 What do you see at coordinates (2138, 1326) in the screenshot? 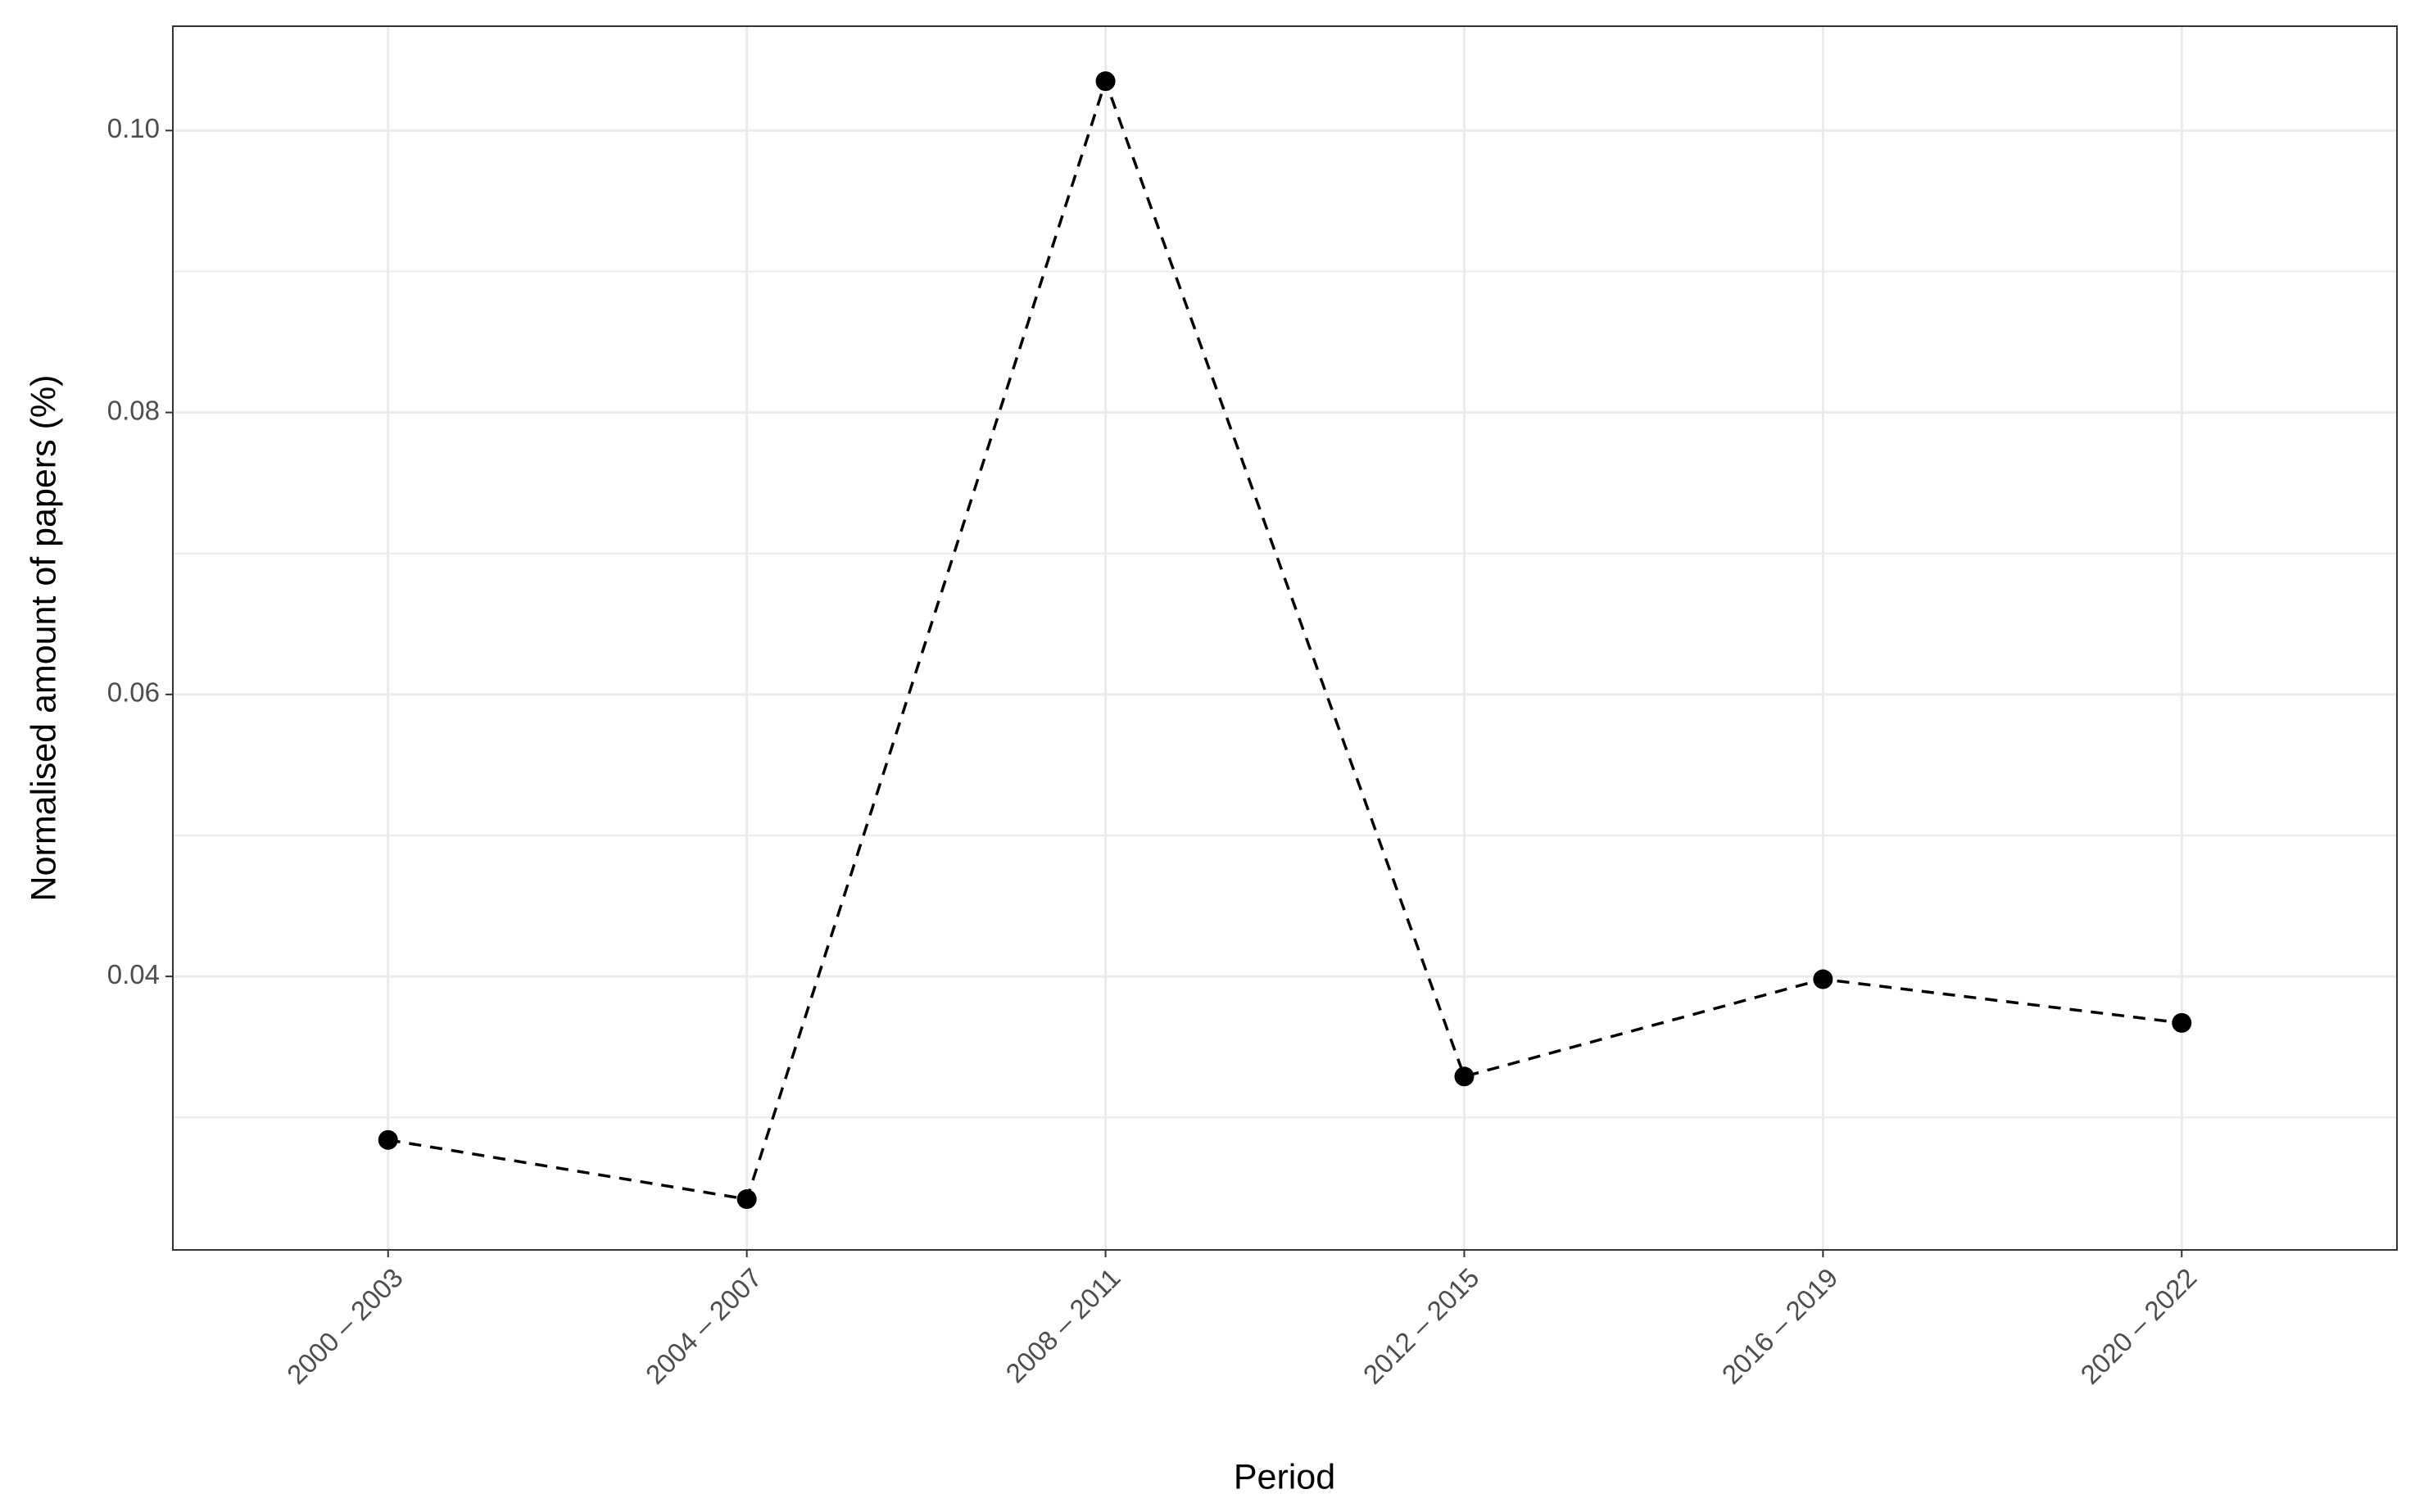
I see `x-tick-label: 2020 – 2022` at bounding box center [2138, 1326].